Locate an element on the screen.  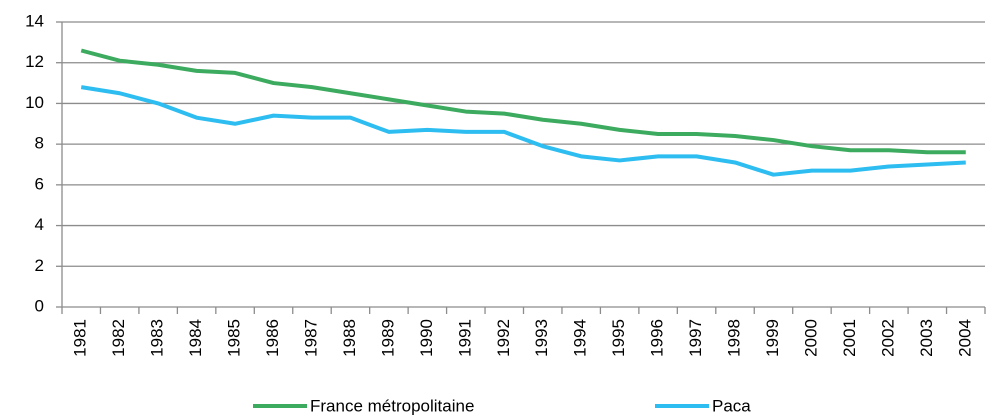
legend-label: France métropolitaine is located at coordinates (392, 405).